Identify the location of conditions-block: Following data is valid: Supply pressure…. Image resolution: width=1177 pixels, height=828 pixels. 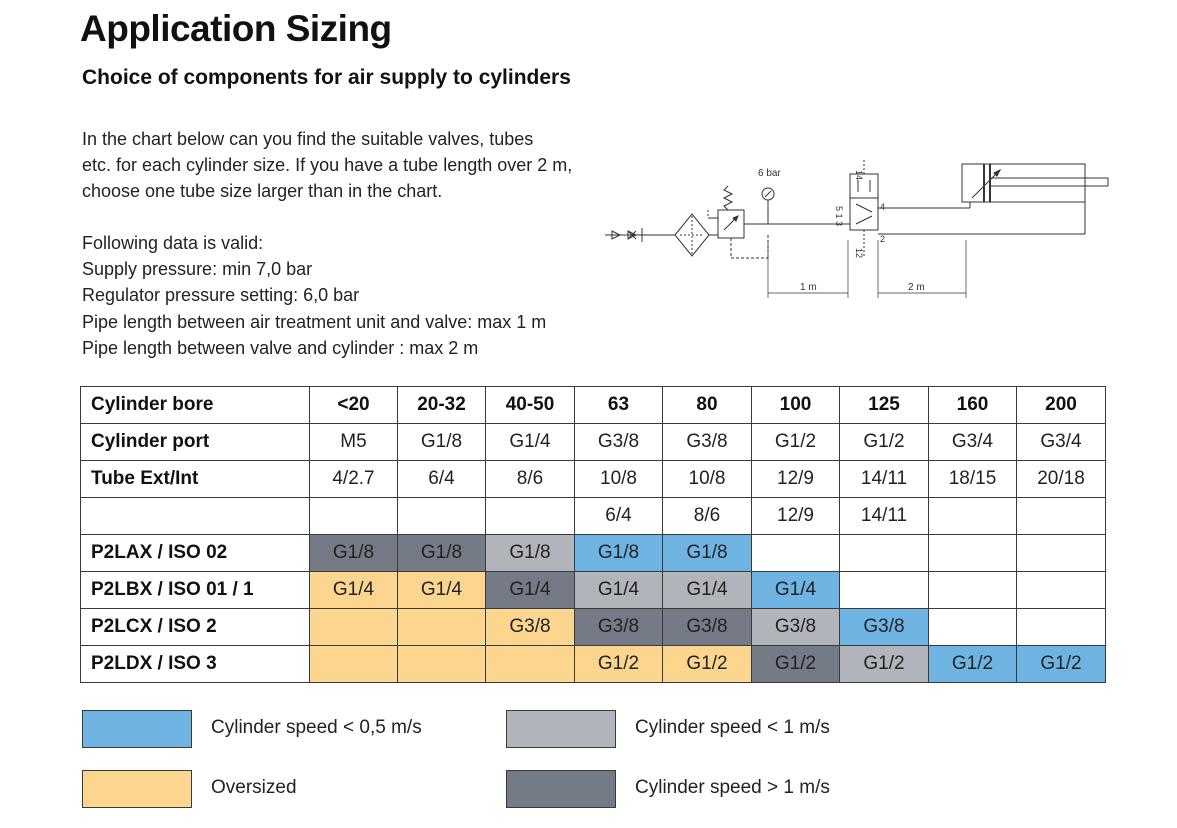
(314, 295).